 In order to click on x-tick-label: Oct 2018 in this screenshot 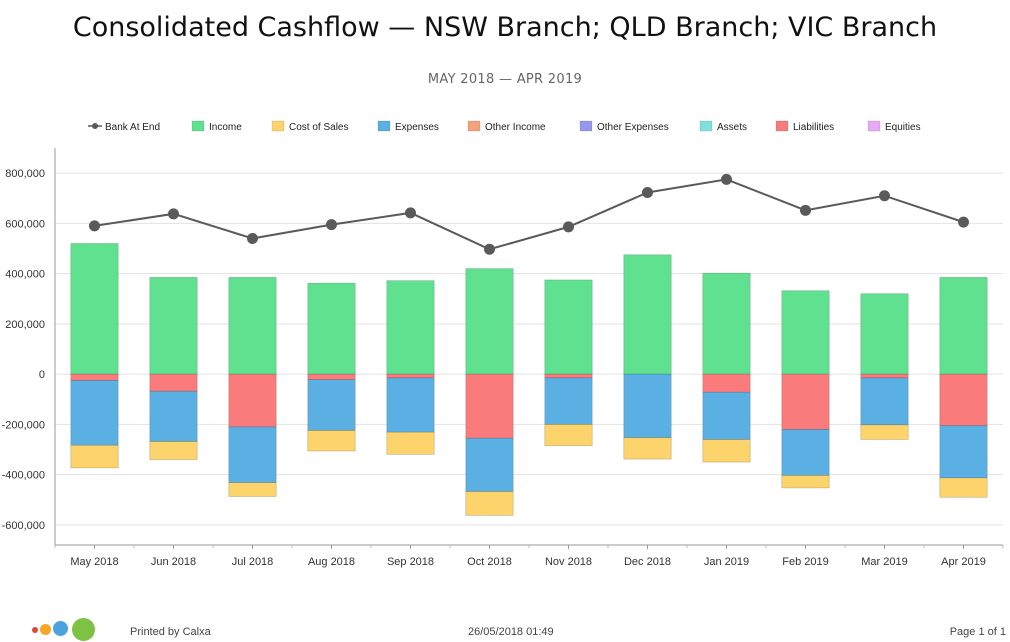, I will do `click(489, 562)`.